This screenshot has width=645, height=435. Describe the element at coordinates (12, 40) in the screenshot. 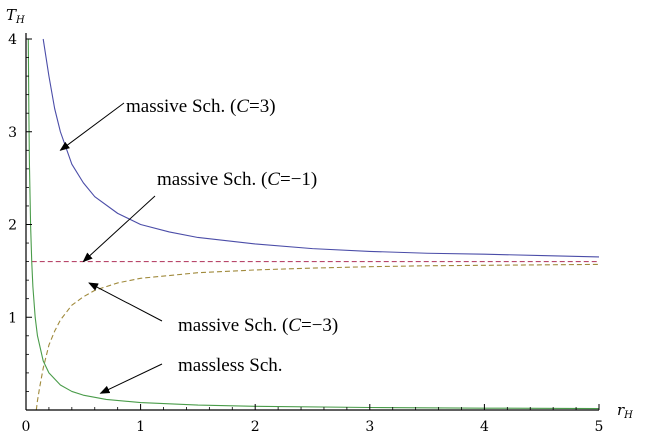

I see `y-tick-label: 4` at that location.